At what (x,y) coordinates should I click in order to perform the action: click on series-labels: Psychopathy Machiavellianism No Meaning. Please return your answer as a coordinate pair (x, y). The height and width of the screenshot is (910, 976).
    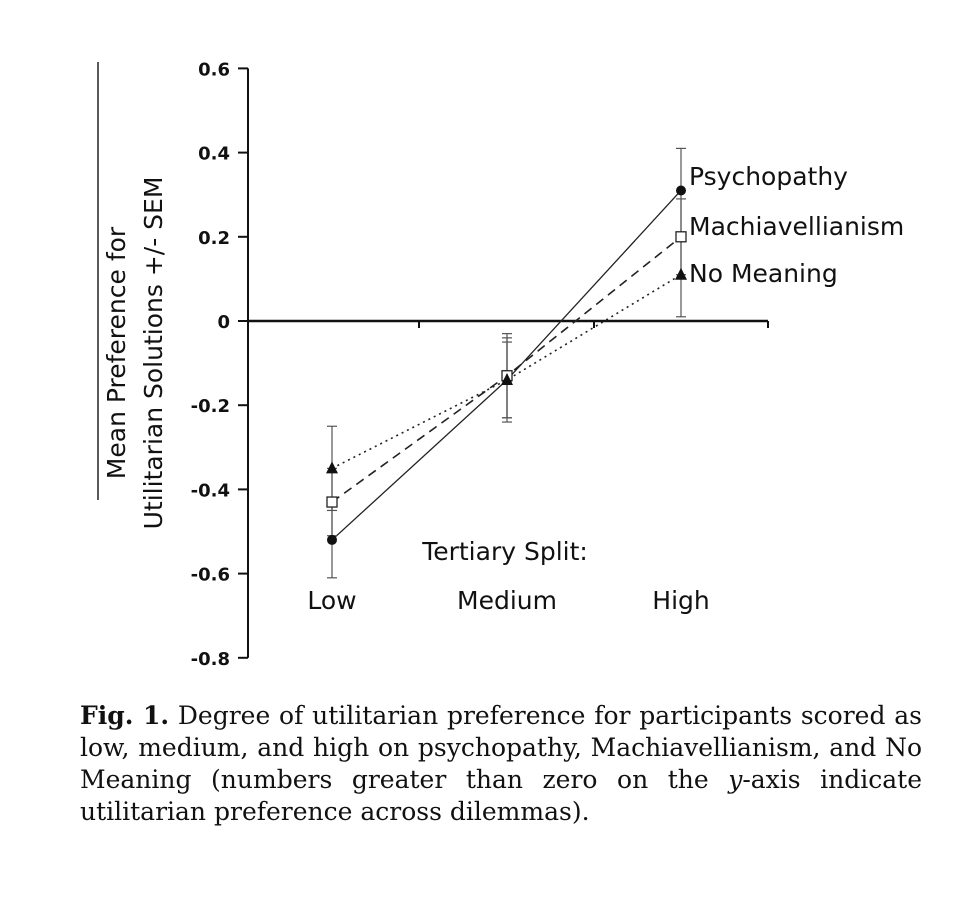
    Looking at the image, I should click on (796, 225).